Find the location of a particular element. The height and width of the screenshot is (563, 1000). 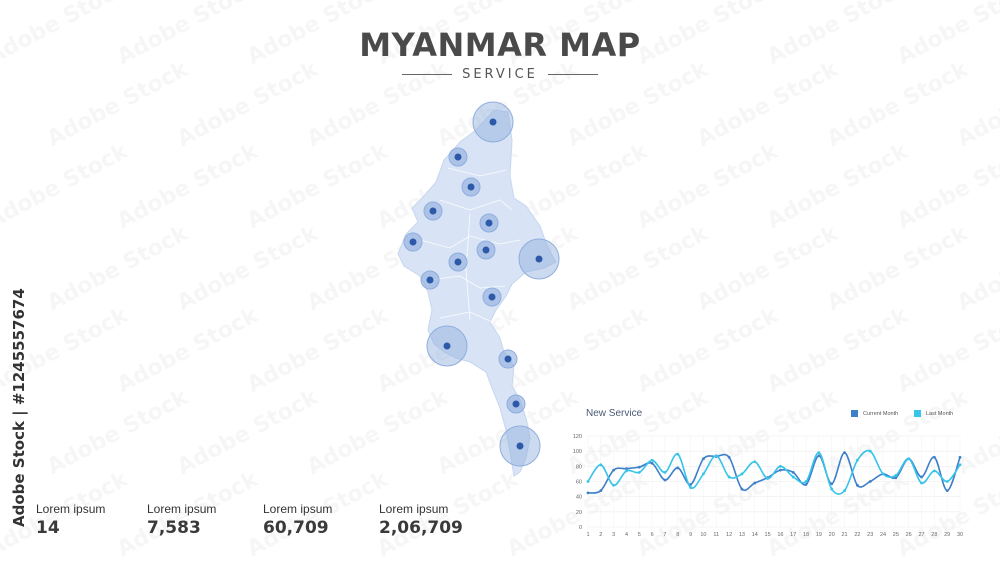

stat-value: 2,06,709 is located at coordinates (421, 528).